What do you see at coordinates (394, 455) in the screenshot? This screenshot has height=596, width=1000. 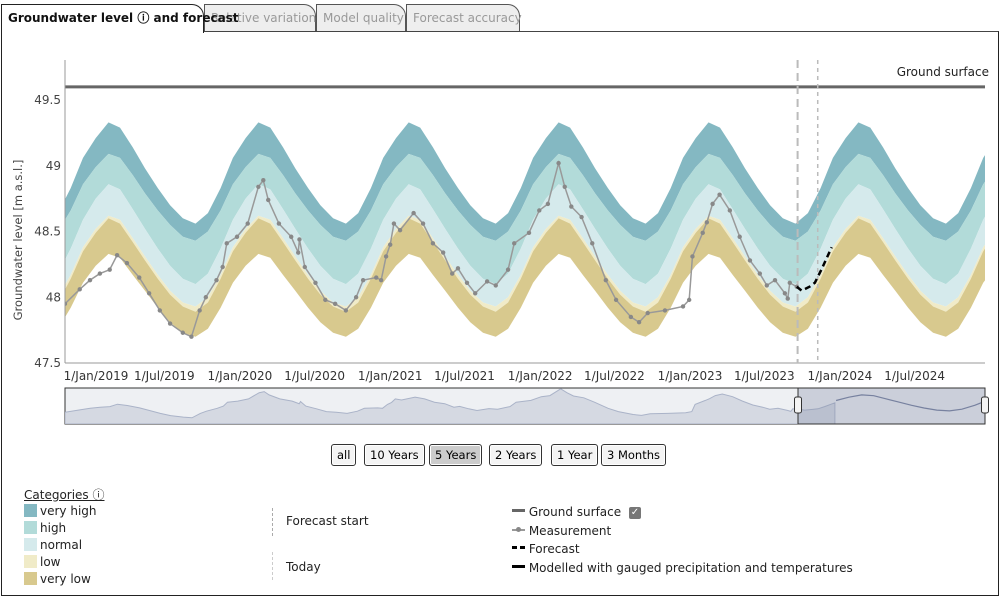 I see `range-10-years-button: 10 Years` at bounding box center [394, 455].